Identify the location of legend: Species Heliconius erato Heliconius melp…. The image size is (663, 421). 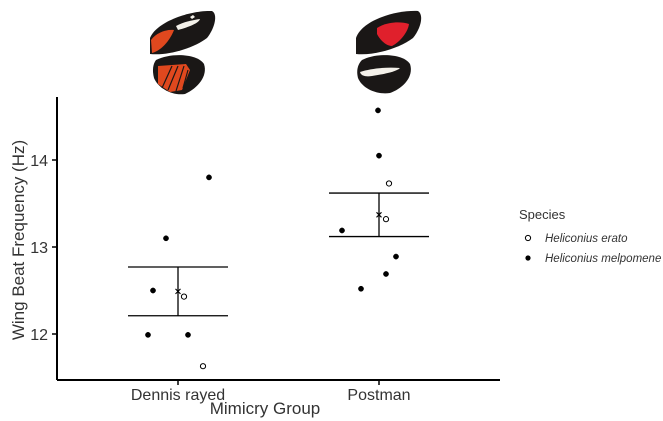
(590, 236).